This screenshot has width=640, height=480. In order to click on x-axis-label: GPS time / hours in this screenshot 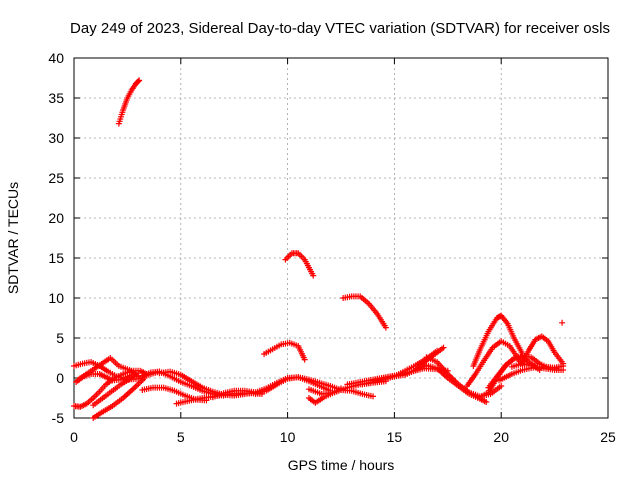, I will do `click(341, 465)`.